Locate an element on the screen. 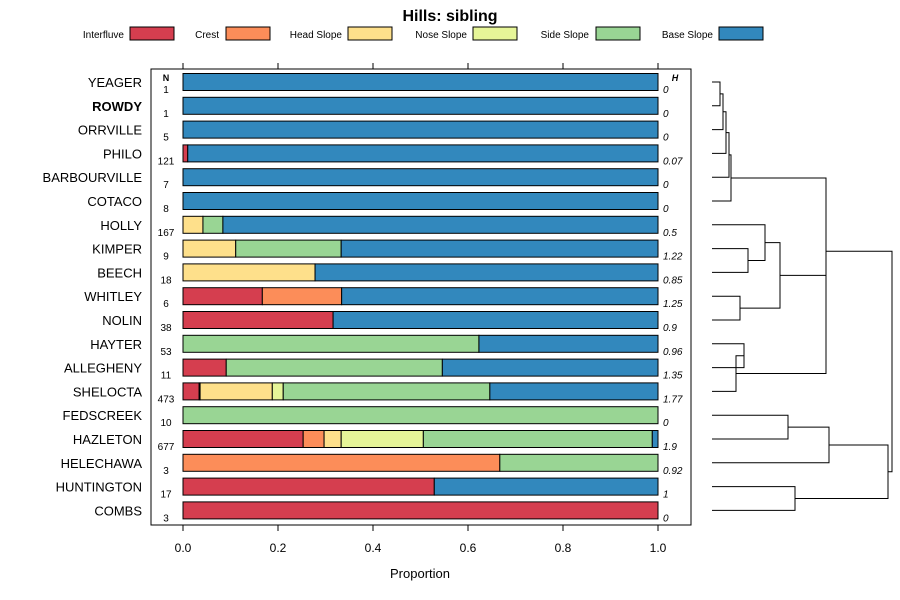 The image size is (900, 600). n-value: 7 is located at coordinates (166, 185).